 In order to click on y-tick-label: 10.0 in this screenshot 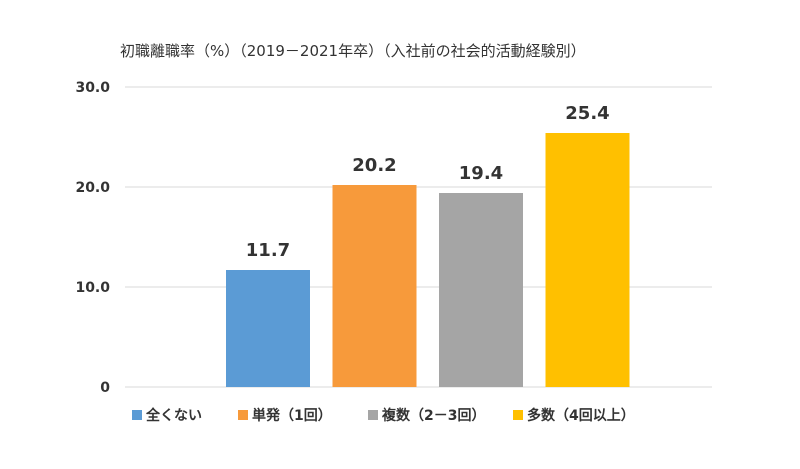, I will do `click(92, 288)`.